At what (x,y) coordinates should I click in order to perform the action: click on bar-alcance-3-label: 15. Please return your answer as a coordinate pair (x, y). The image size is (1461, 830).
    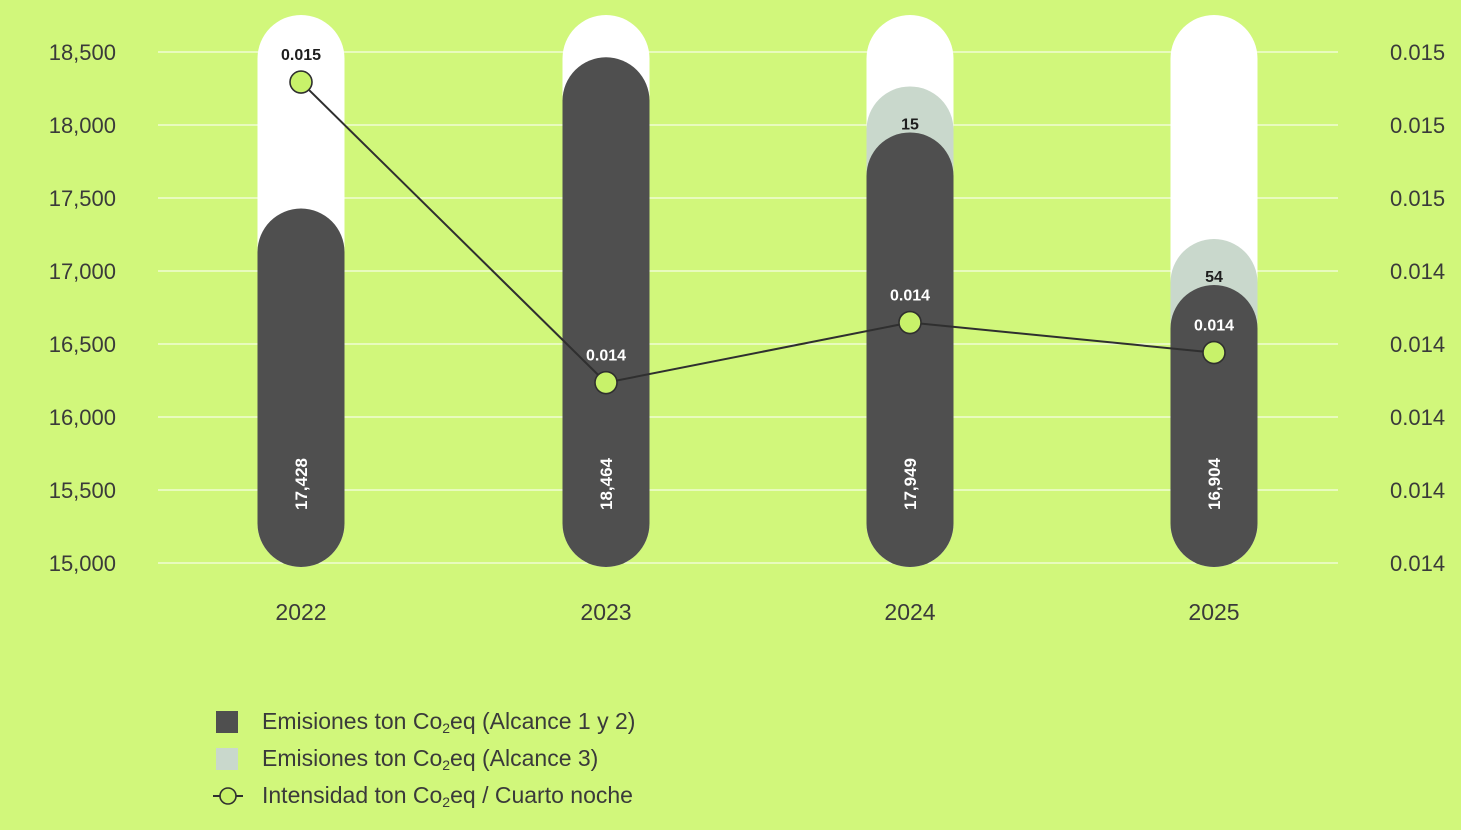
    Looking at the image, I should click on (910, 124).